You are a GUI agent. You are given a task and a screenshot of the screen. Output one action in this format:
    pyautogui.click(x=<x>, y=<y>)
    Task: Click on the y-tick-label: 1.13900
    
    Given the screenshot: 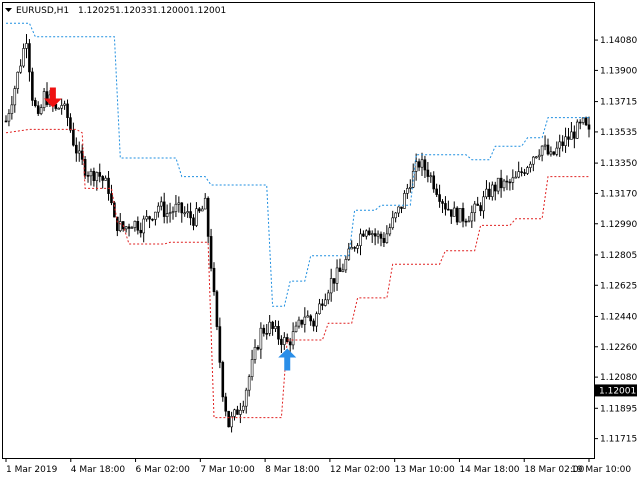 What is the action you would take?
    pyautogui.click(x=618, y=71)
    